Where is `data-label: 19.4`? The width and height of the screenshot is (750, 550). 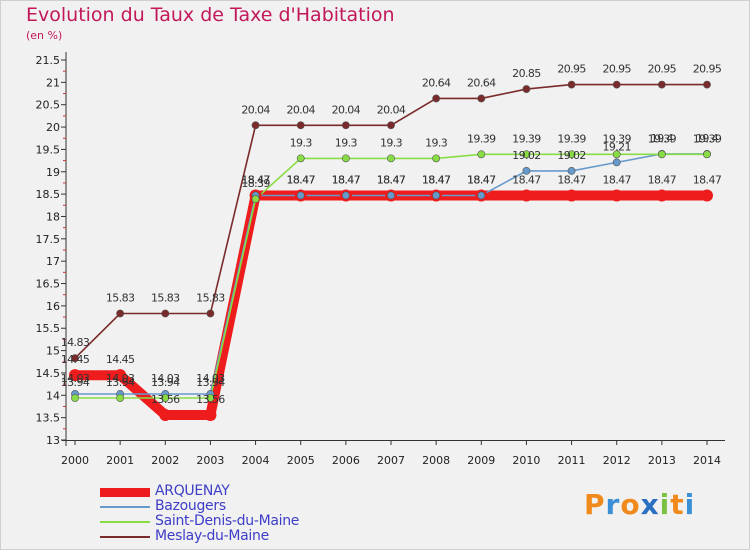 data-label: 19.4 is located at coordinates (662, 138).